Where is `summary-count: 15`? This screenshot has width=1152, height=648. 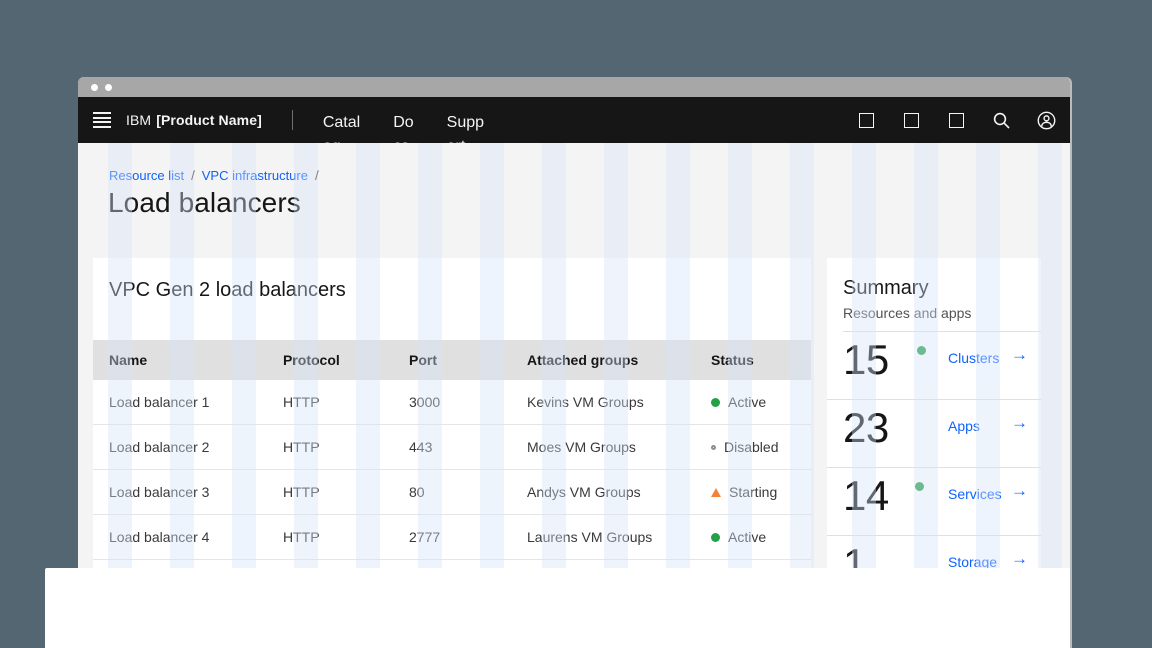 summary-count: 15 is located at coordinates (866, 359).